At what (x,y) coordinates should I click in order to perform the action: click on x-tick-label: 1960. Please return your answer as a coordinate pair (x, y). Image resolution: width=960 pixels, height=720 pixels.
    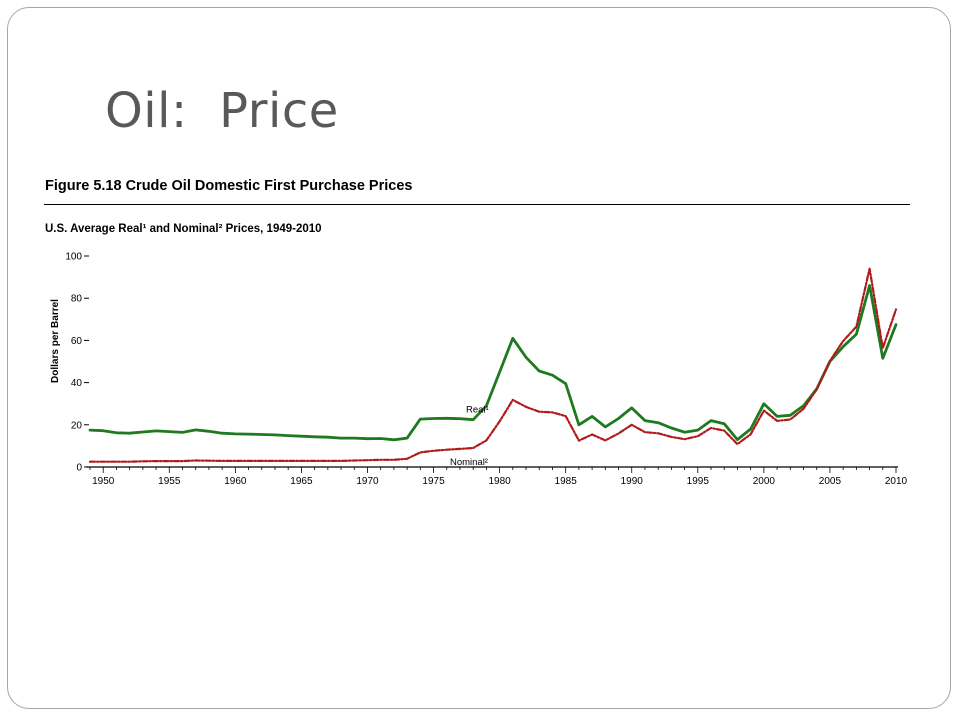
    Looking at the image, I should click on (235, 481).